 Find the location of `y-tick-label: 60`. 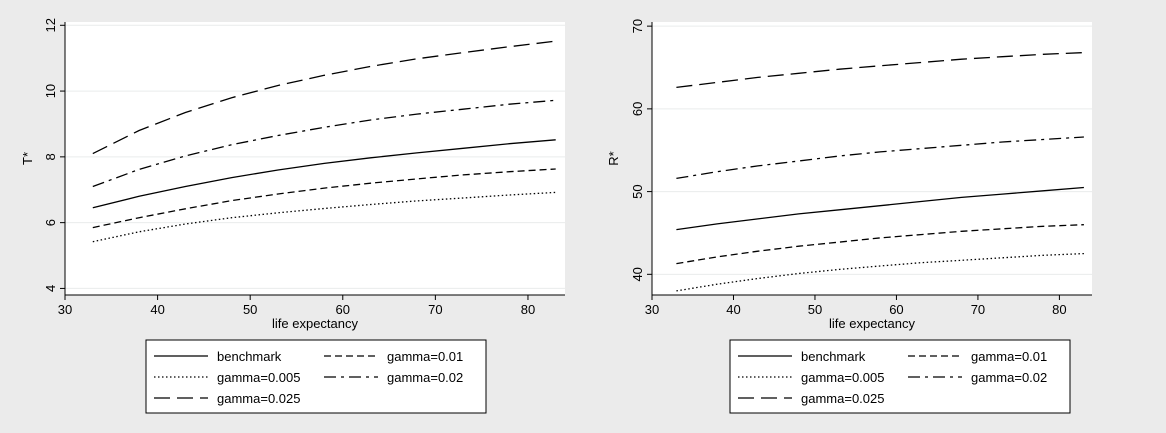

y-tick-label: 60 is located at coordinates (637, 109).